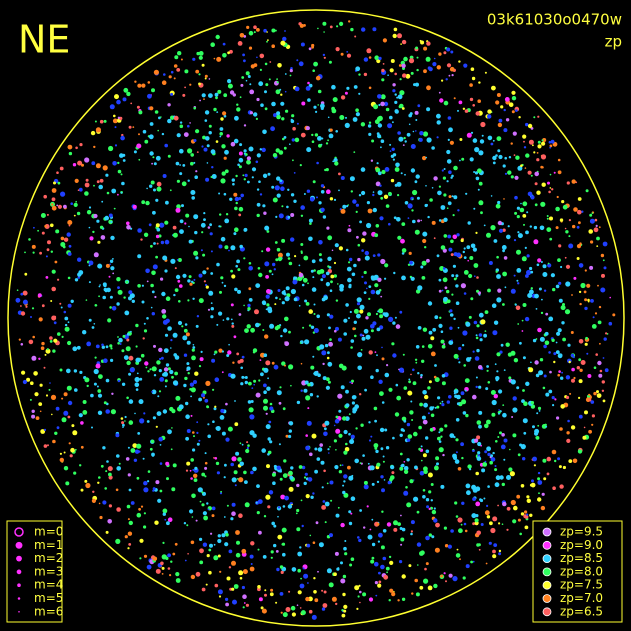  What do you see at coordinates (48, 585) in the screenshot?
I see `magnitude-label: m=4` at bounding box center [48, 585].